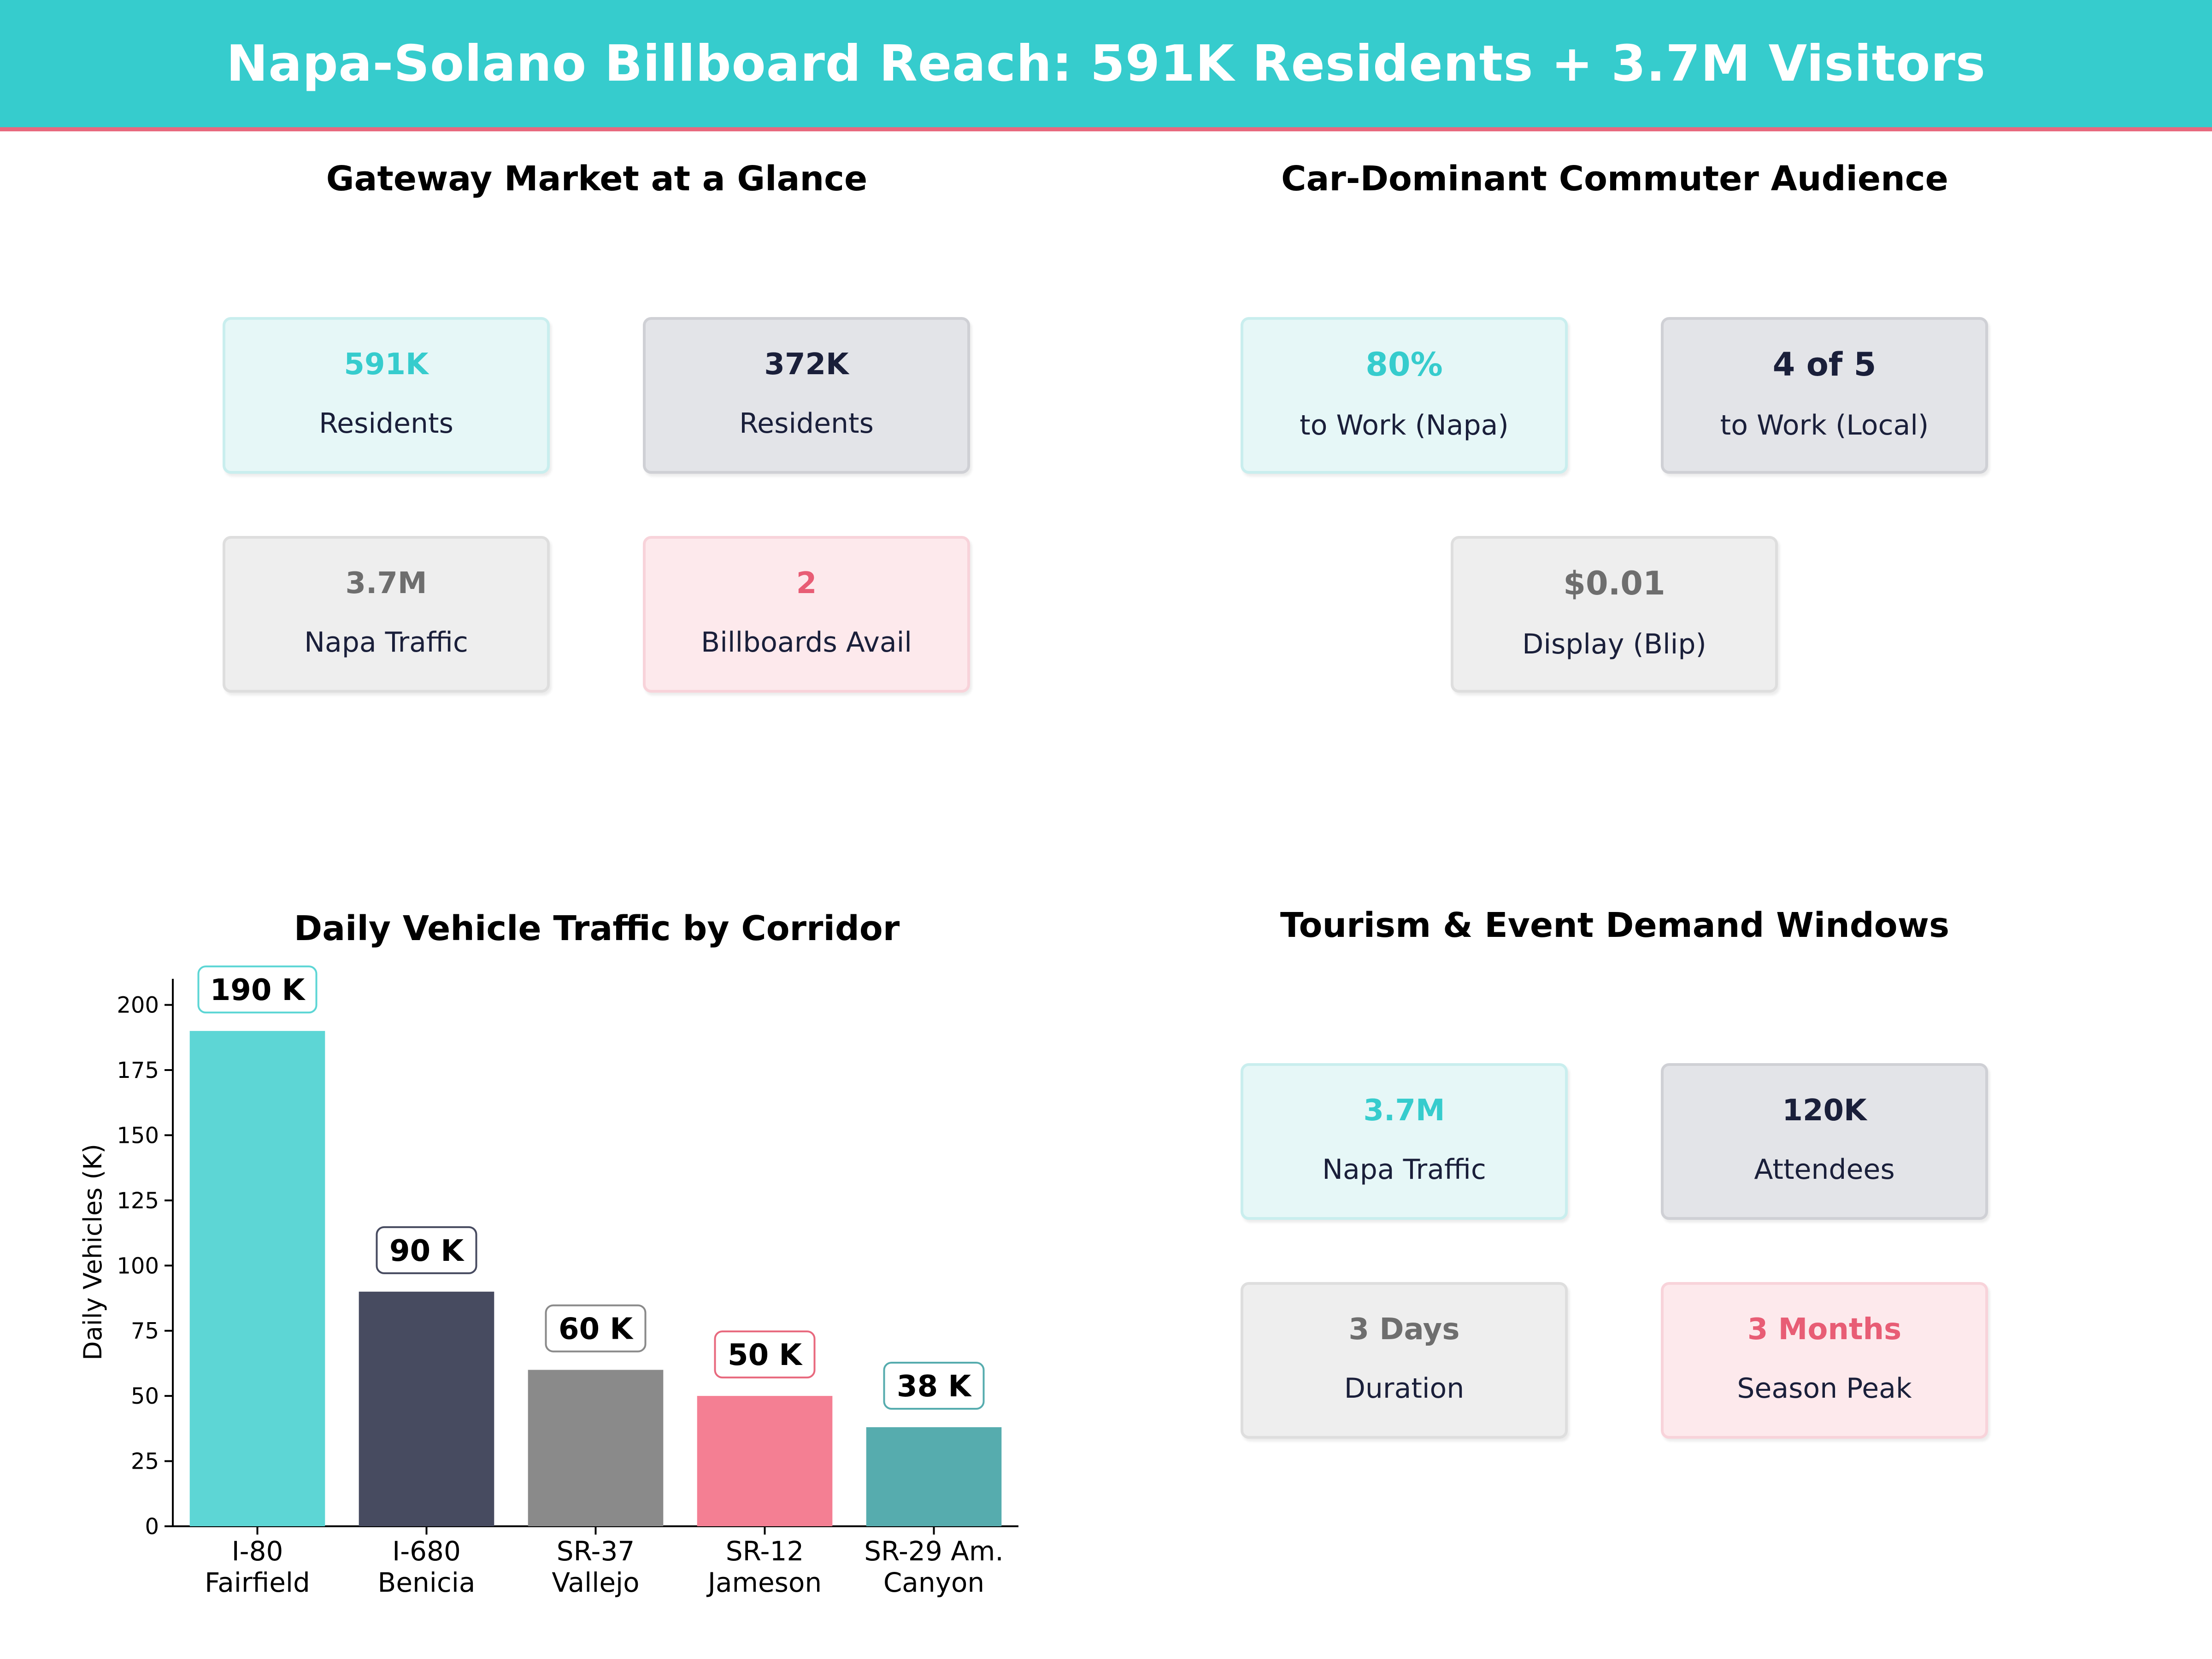 The image size is (2212, 1659). I want to click on card-value: 80%, so click(1404, 364).